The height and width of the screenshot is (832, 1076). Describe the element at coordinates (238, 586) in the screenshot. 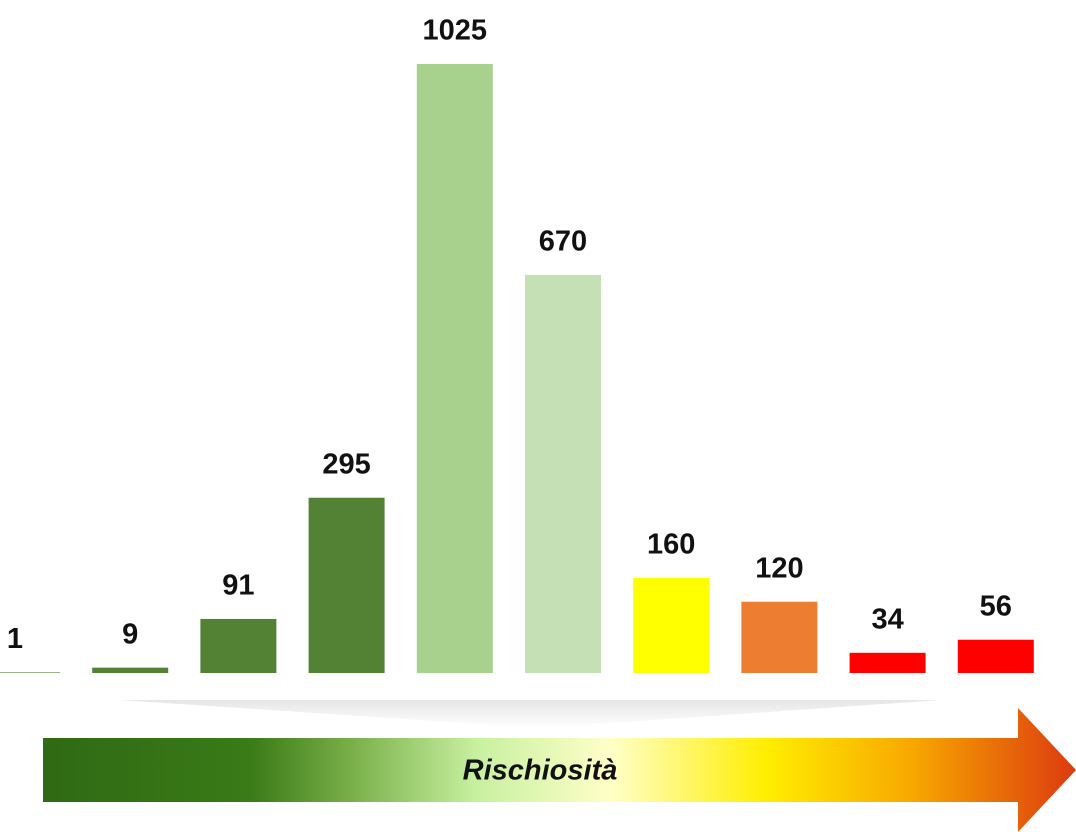

I see `value-label: 91` at that location.